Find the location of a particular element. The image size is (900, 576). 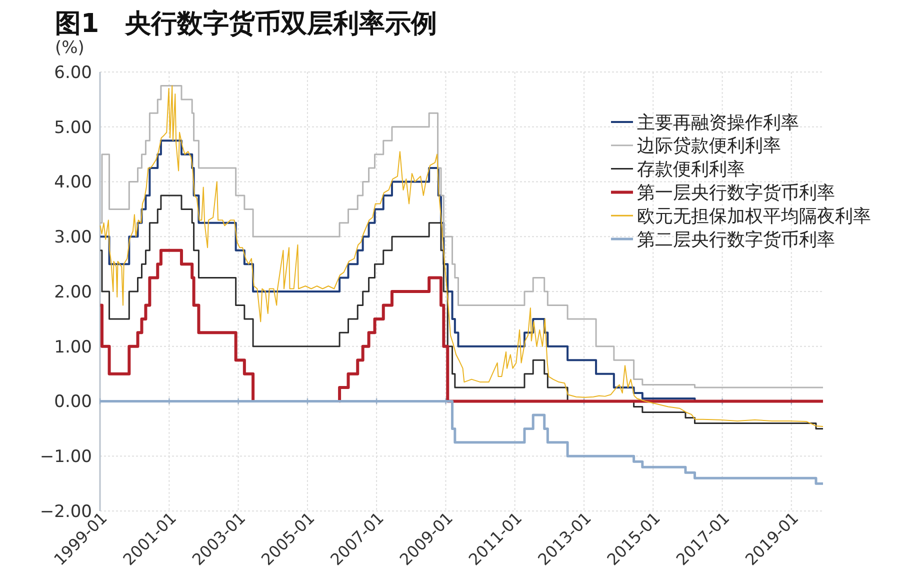

y-tick-label: 2.00 is located at coordinates (73, 292).